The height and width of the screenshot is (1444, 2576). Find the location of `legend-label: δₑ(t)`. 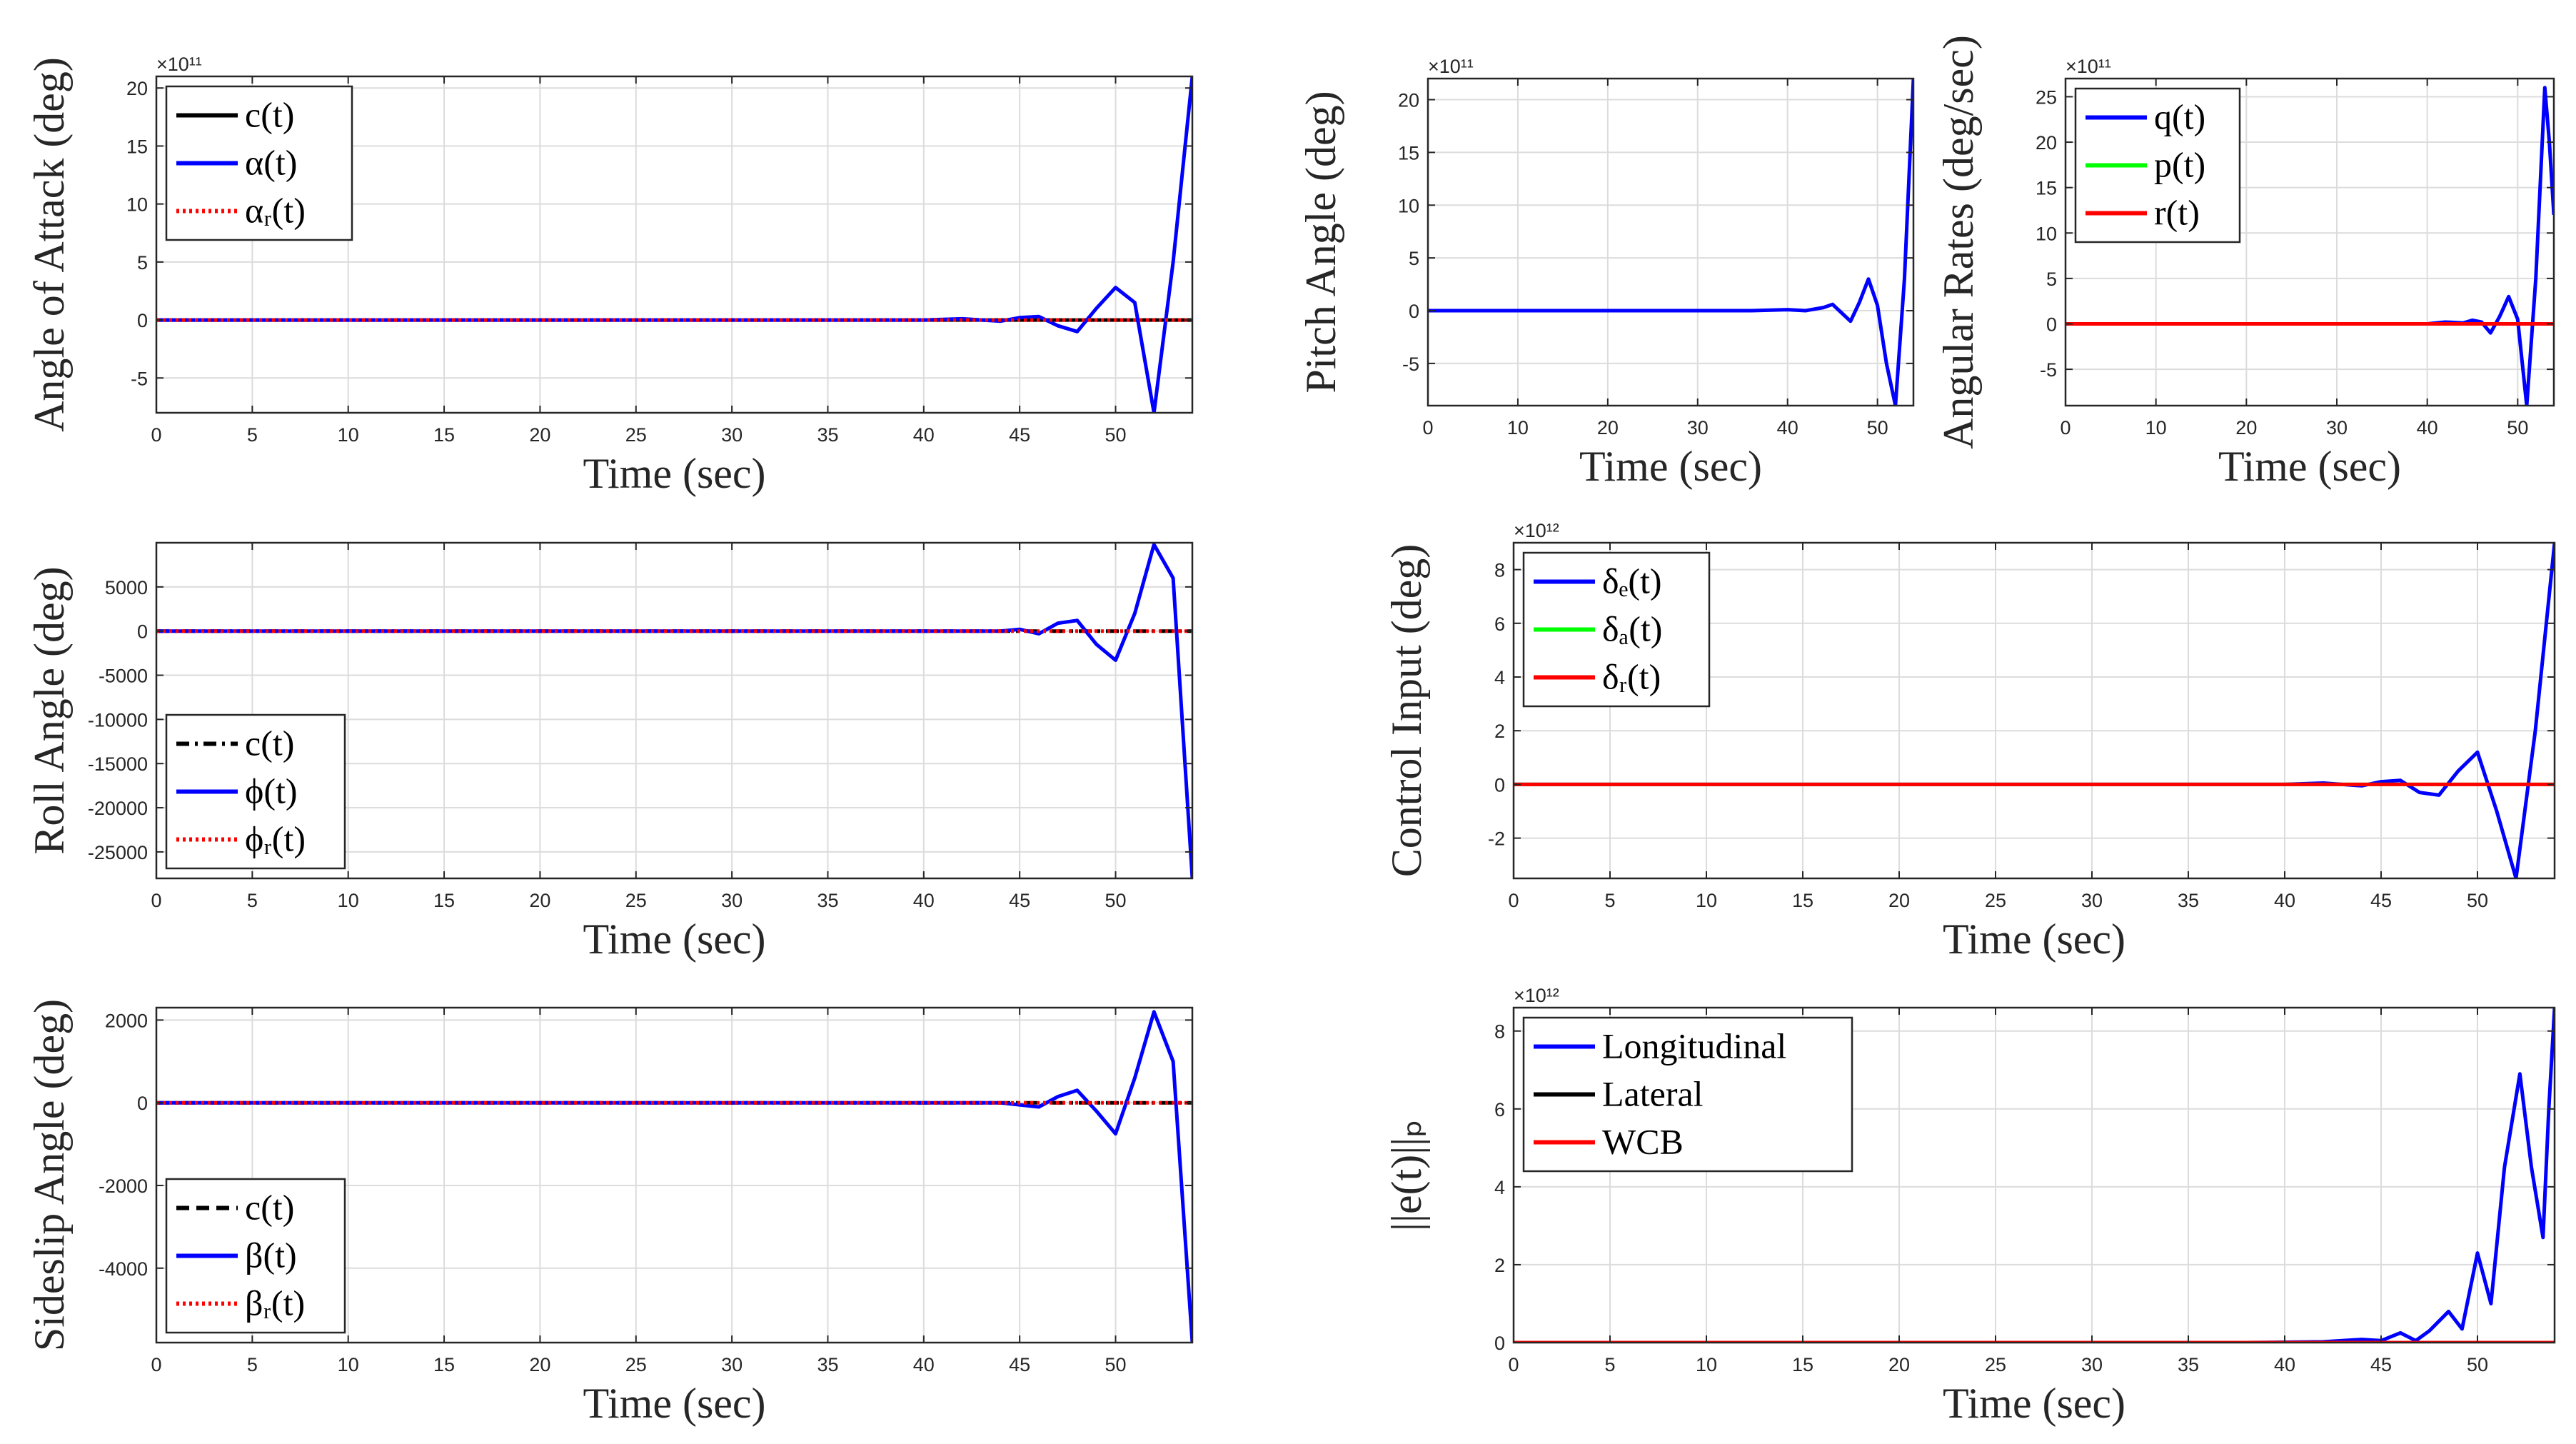

legend-label: δₑ(t) is located at coordinates (1632, 581).